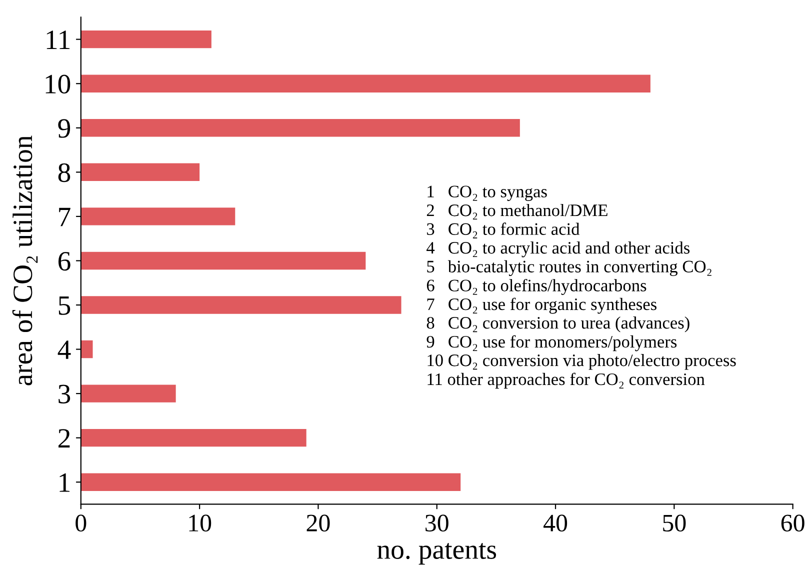 This screenshot has width=809, height=573. I want to click on x-tick-label: 20, so click(318, 523).